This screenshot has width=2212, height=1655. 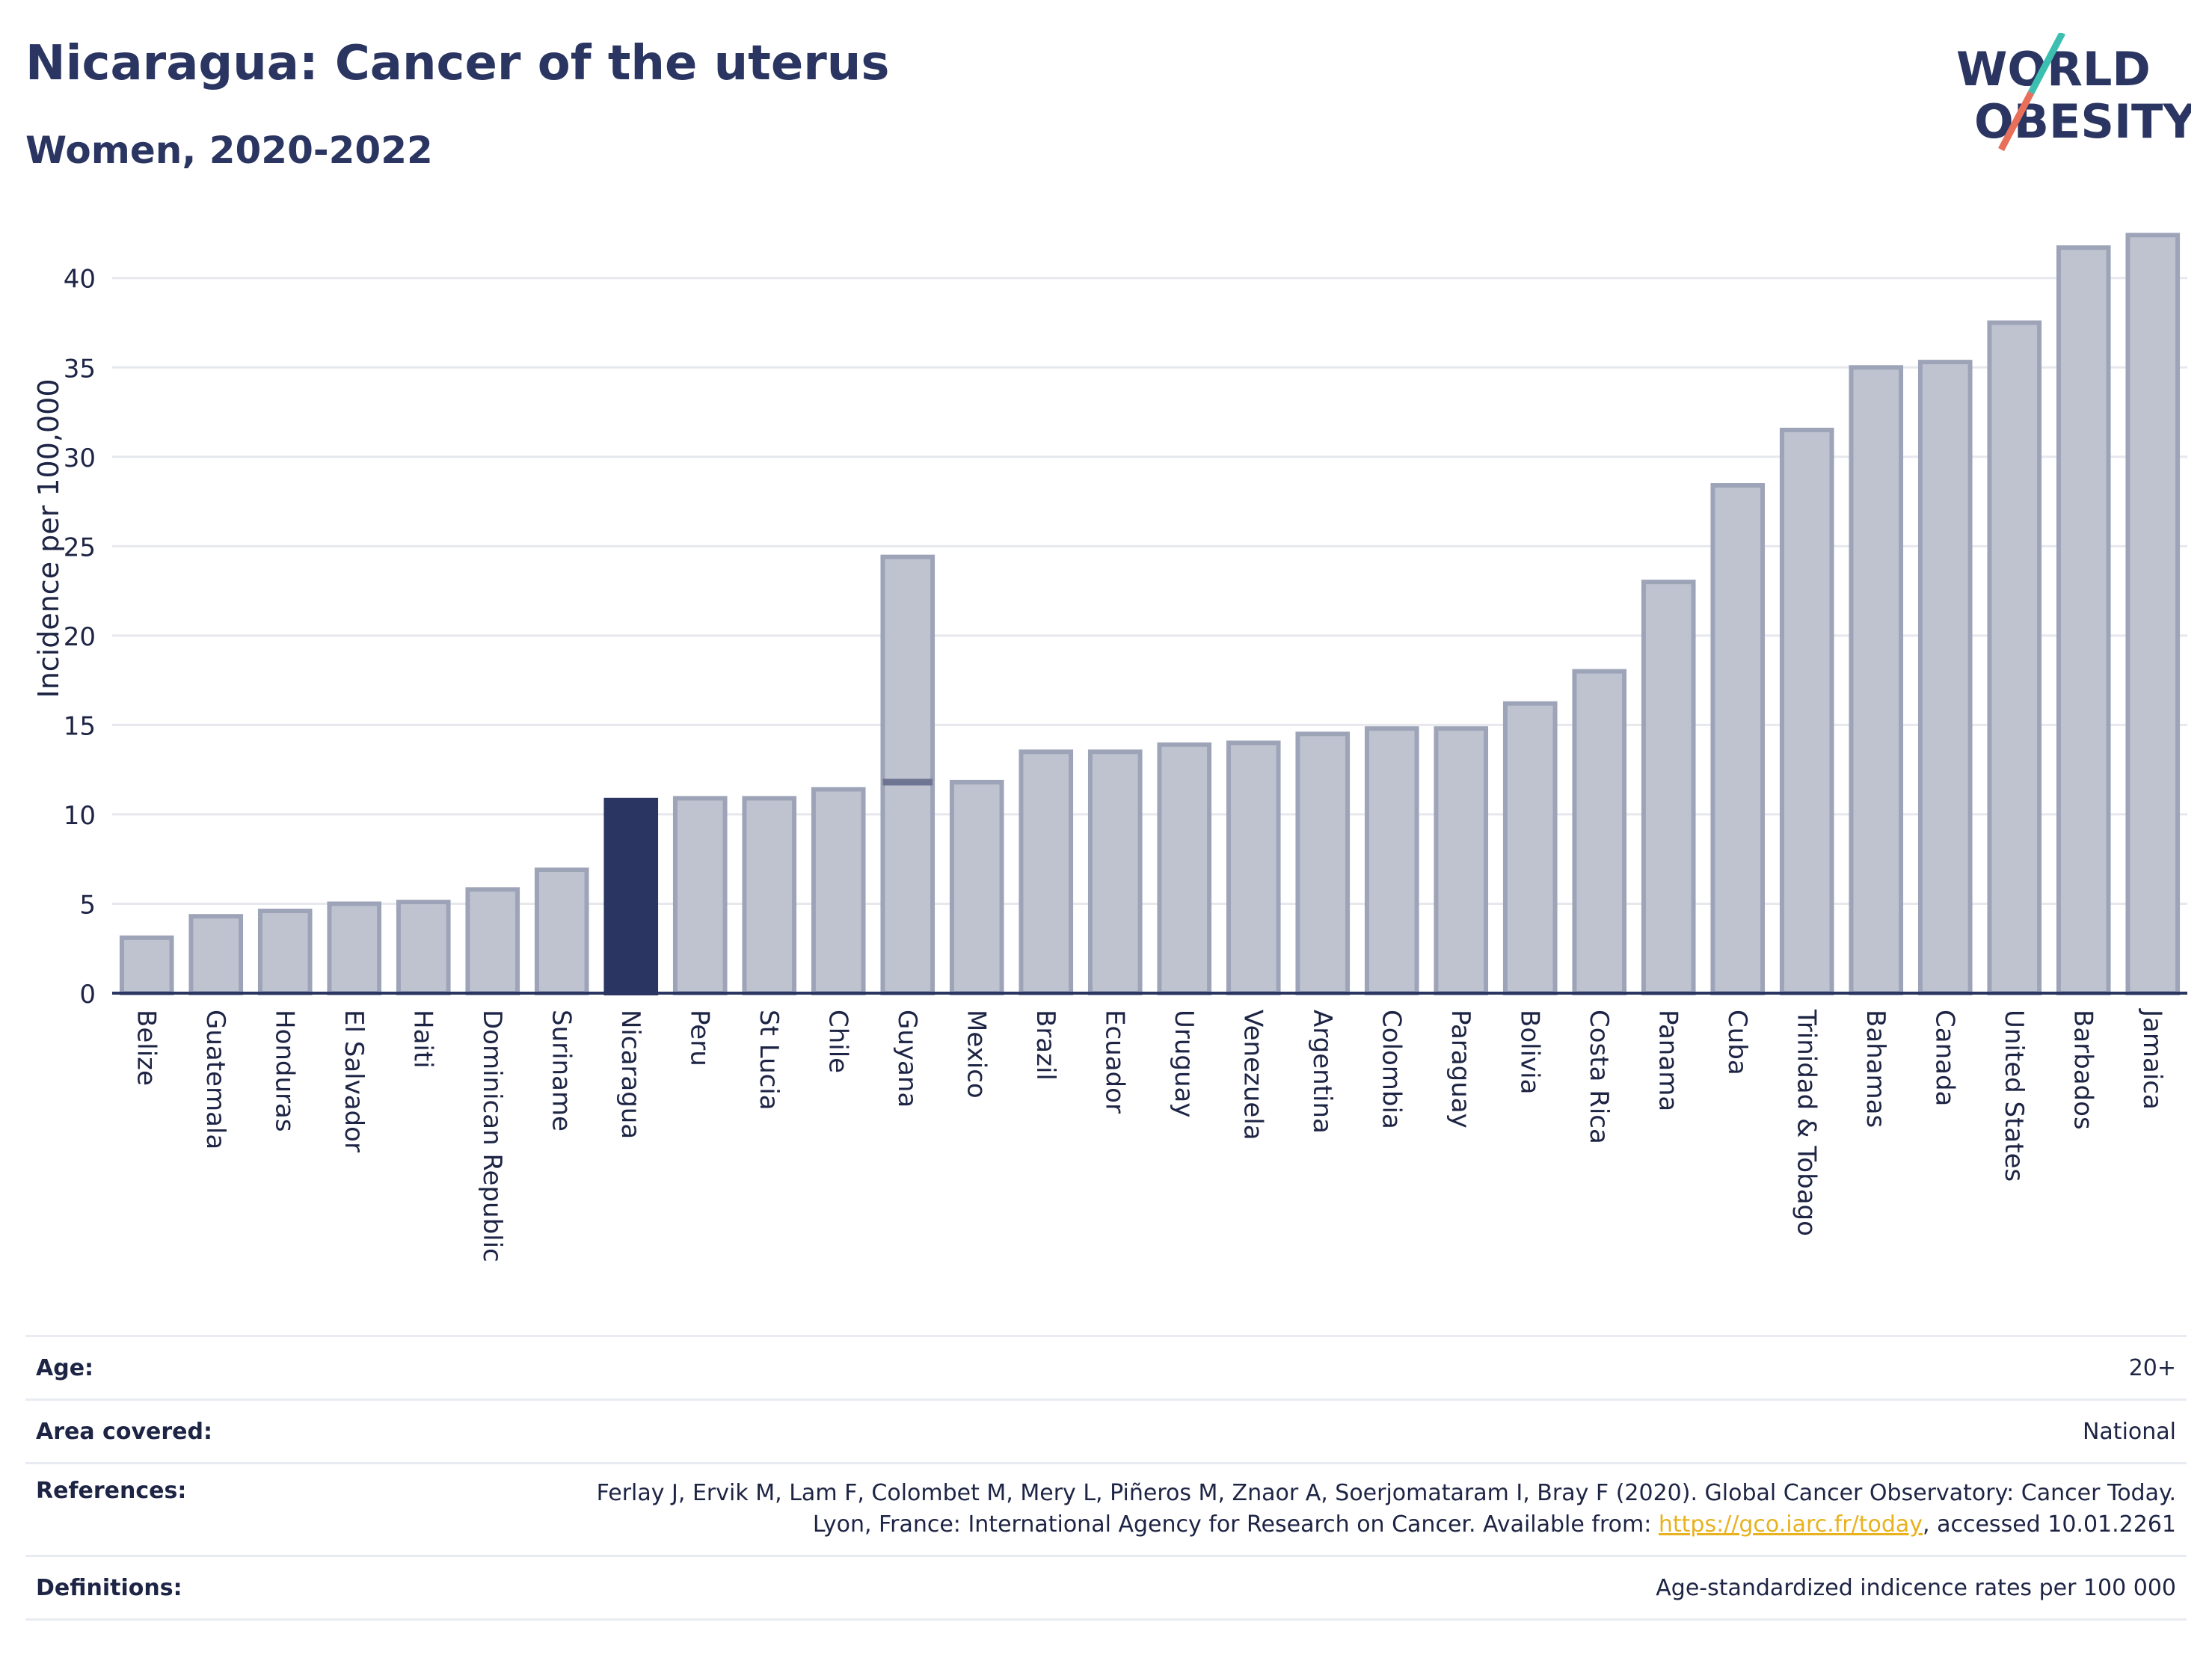 What do you see at coordinates (1184, 868) in the screenshot?
I see `bar-uruguay` at bounding box center [1184, 868].